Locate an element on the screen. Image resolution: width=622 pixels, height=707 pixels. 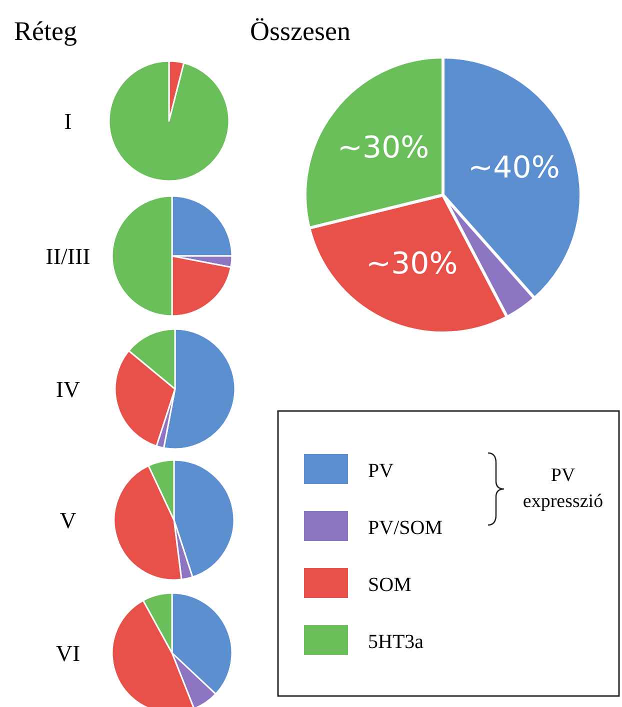
legend-label: PV/SOM is located at coordinates (405, 528).